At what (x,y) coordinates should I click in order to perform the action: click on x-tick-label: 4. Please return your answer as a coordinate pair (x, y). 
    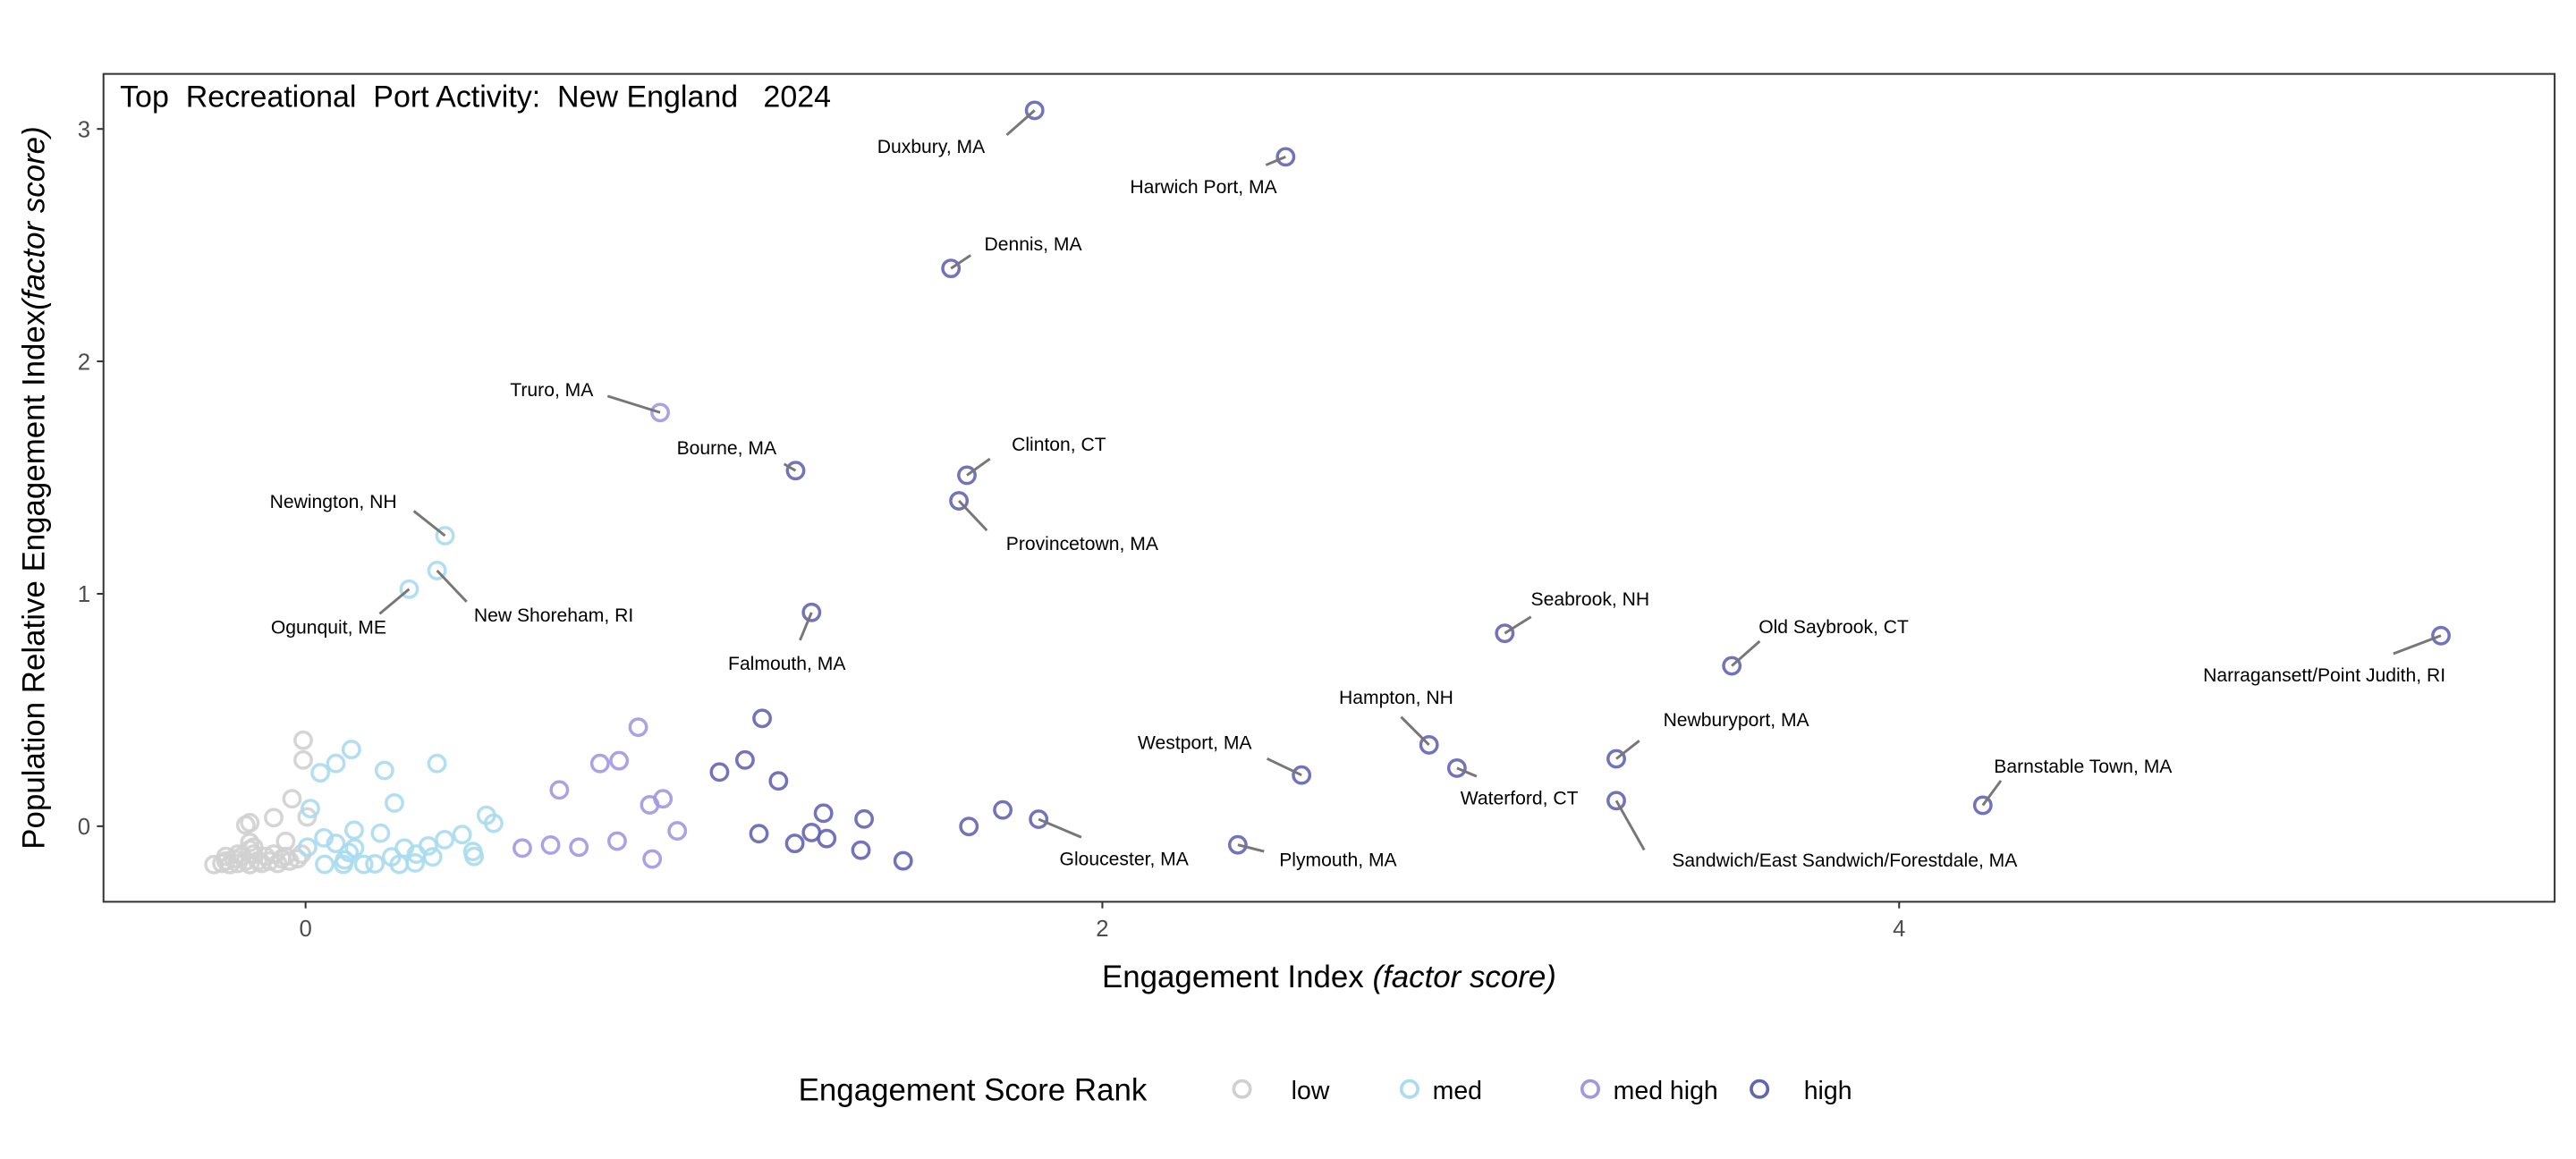
    Looking at the image, I should click on (1899, 929).